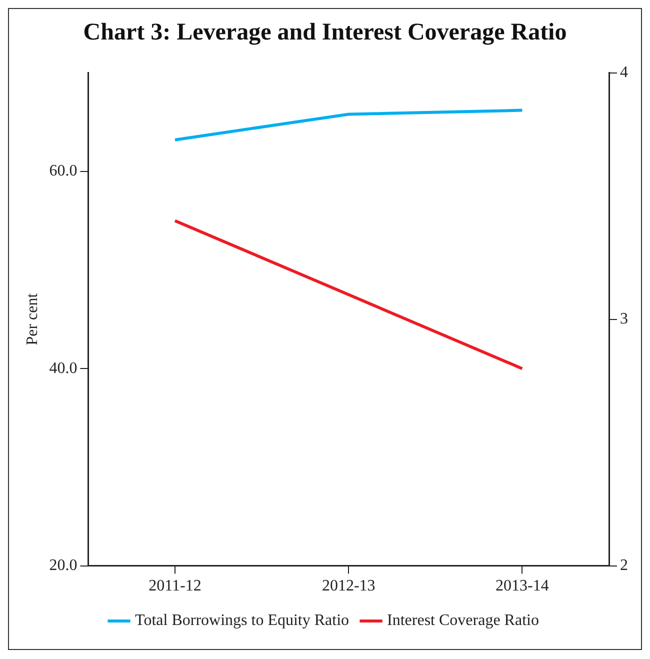 This screenshot has width=650, height=659. Describe the element at coordinates (63, 565) in the screenshot. I see `y-tick-label: 20.0` at that location.